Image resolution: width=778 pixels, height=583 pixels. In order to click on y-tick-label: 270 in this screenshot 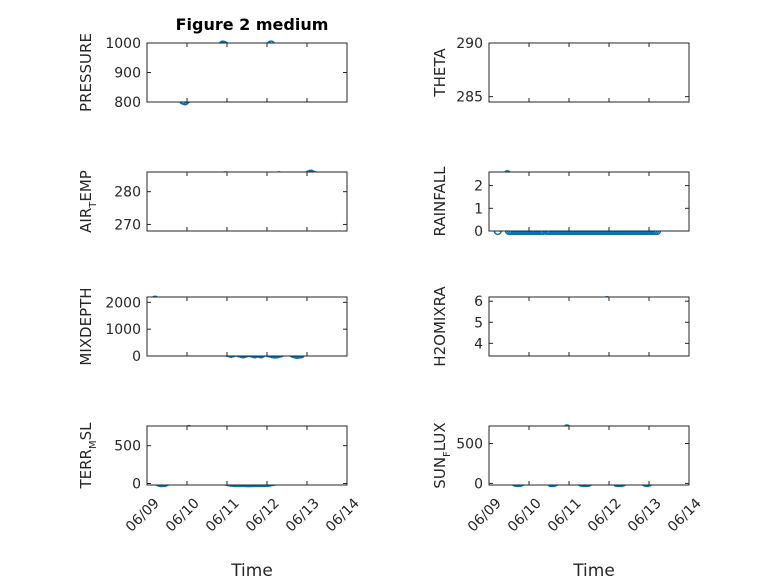, I will do `click(127, 225)`.